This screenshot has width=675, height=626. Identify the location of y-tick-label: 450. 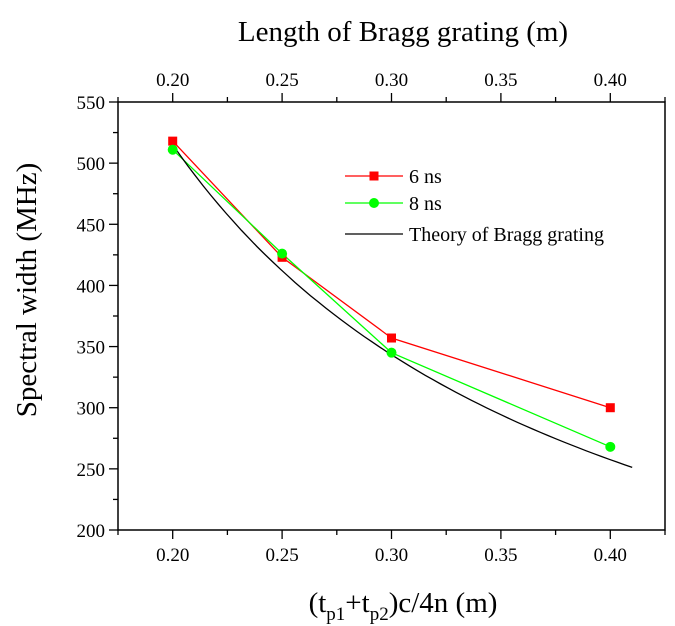
(91, 225).